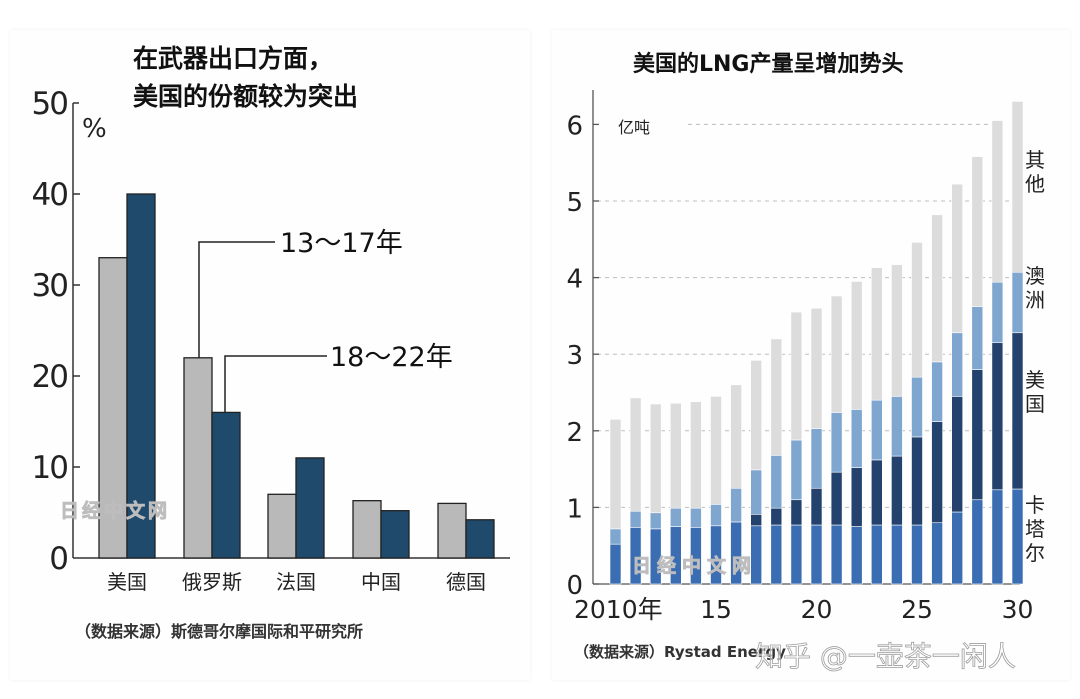  I want to click on legend-char: 国, so click(1035, 404).